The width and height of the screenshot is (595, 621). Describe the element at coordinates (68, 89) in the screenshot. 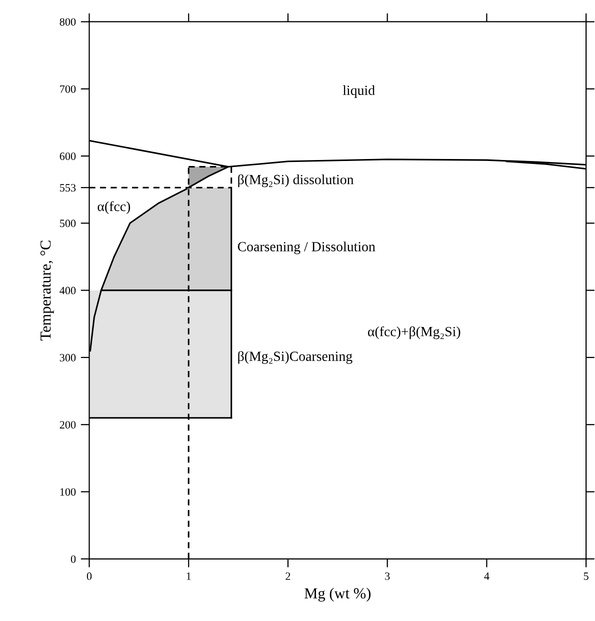

I see `y-tick-label: 700` at that location.